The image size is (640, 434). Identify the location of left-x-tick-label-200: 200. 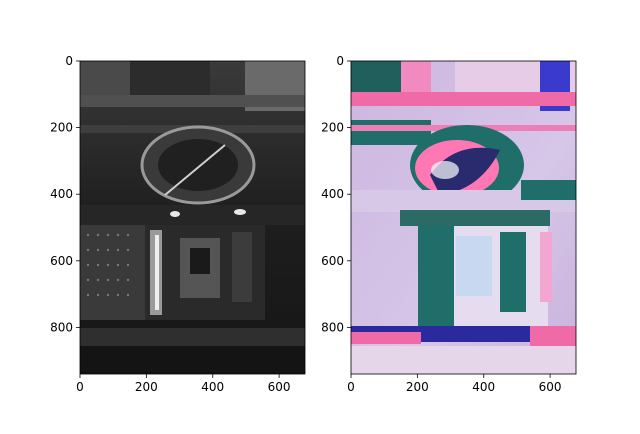
(146, 387).